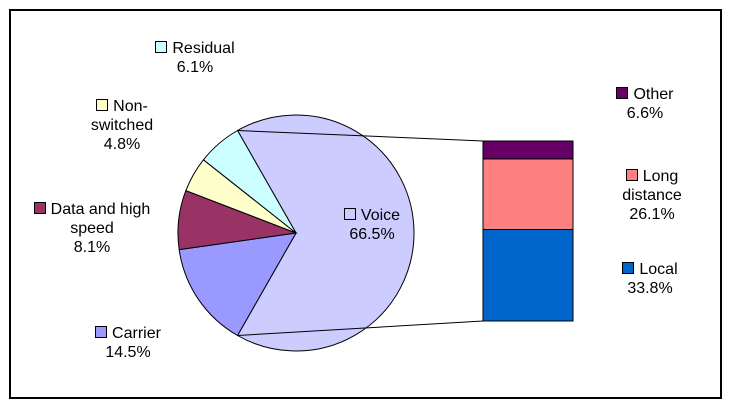 The height and width of the screenshot is (406, 733). Describe the element at coordinates (645, 113) in the screenshot. I see `percent-label: 6.6%` at that location.